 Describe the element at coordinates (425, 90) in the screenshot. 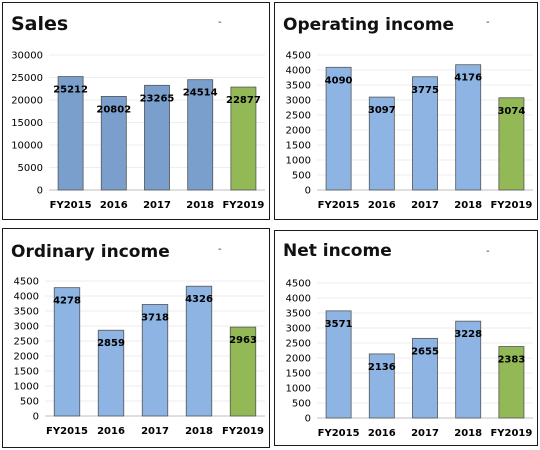

I see `data-label: 3775` at that location.